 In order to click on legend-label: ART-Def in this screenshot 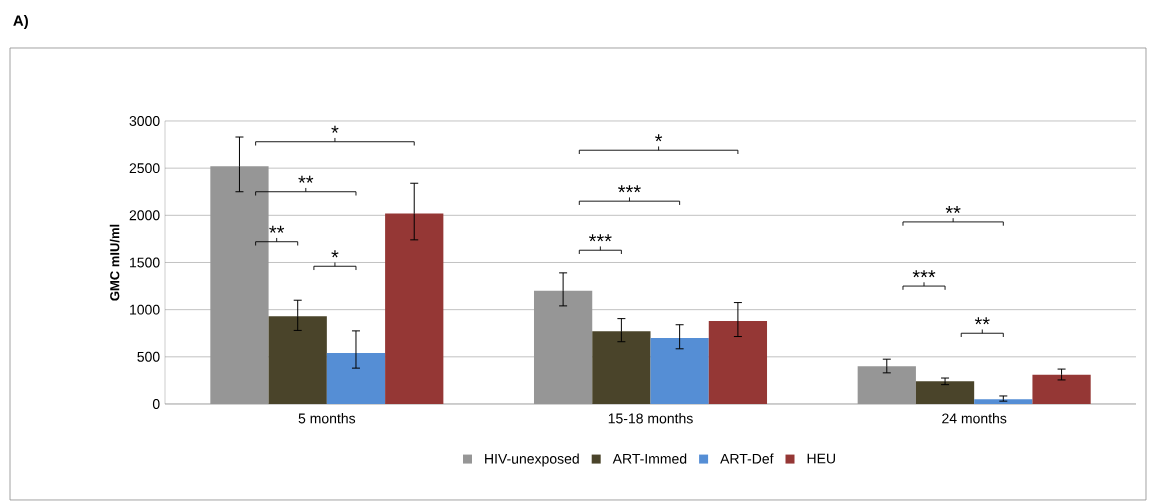, I will do `click(747, 458)`.